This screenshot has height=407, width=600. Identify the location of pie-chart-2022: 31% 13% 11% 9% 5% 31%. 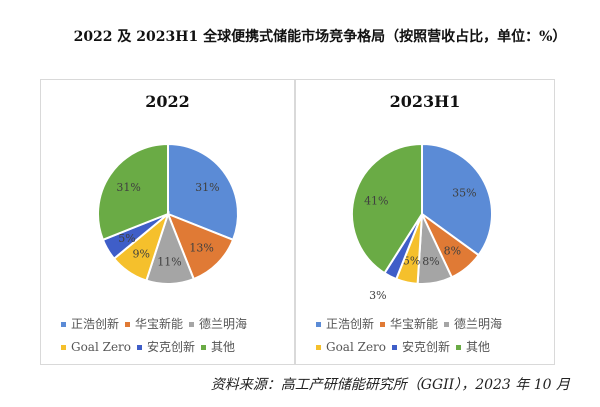
(168, 213).